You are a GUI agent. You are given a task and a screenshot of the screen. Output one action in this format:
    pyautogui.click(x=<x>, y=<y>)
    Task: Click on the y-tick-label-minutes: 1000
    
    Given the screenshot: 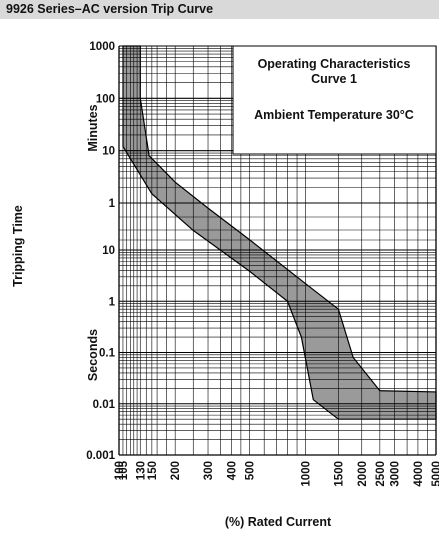 What is the action you would take?
    pyautogui.click(x=102, y=47)
    